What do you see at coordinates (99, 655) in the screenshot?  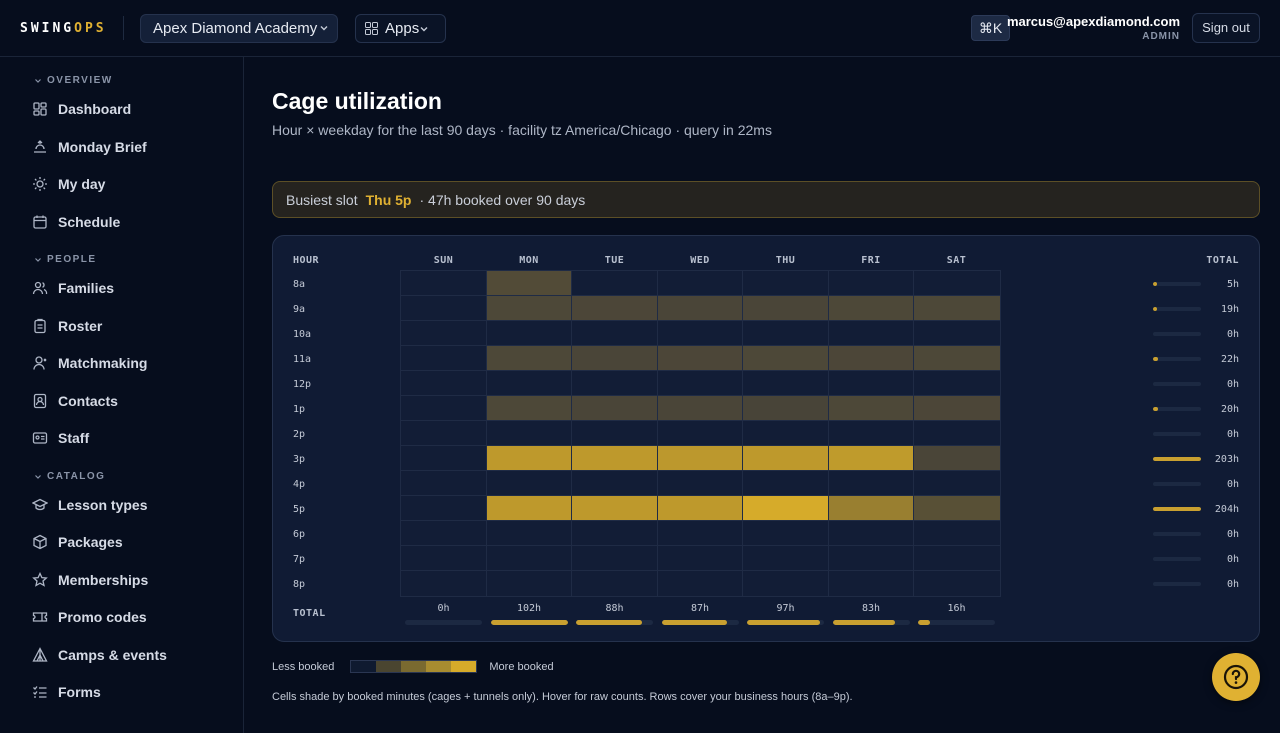 I see `sidebar-item-camps-events: Camps & events` at bounding box center [99, 655].